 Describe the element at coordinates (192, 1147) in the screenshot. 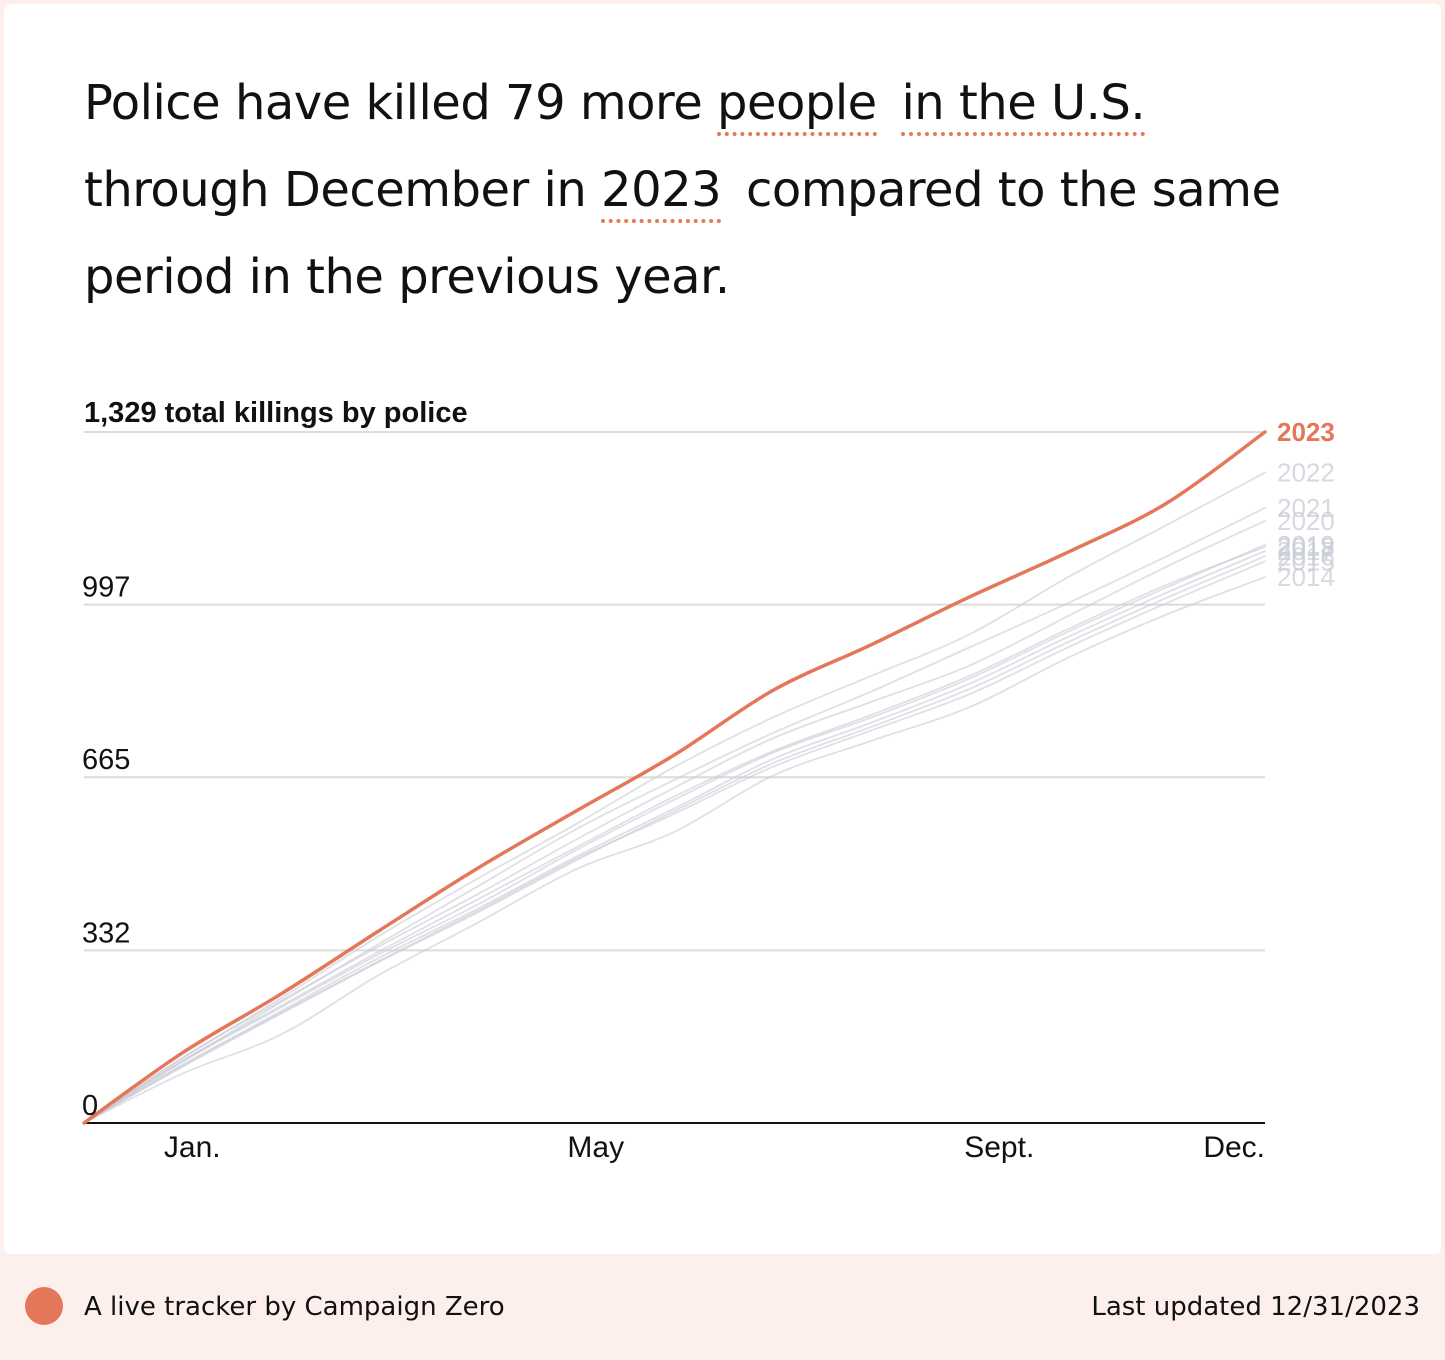

I see `x-tick-label: Jan.` at that location.